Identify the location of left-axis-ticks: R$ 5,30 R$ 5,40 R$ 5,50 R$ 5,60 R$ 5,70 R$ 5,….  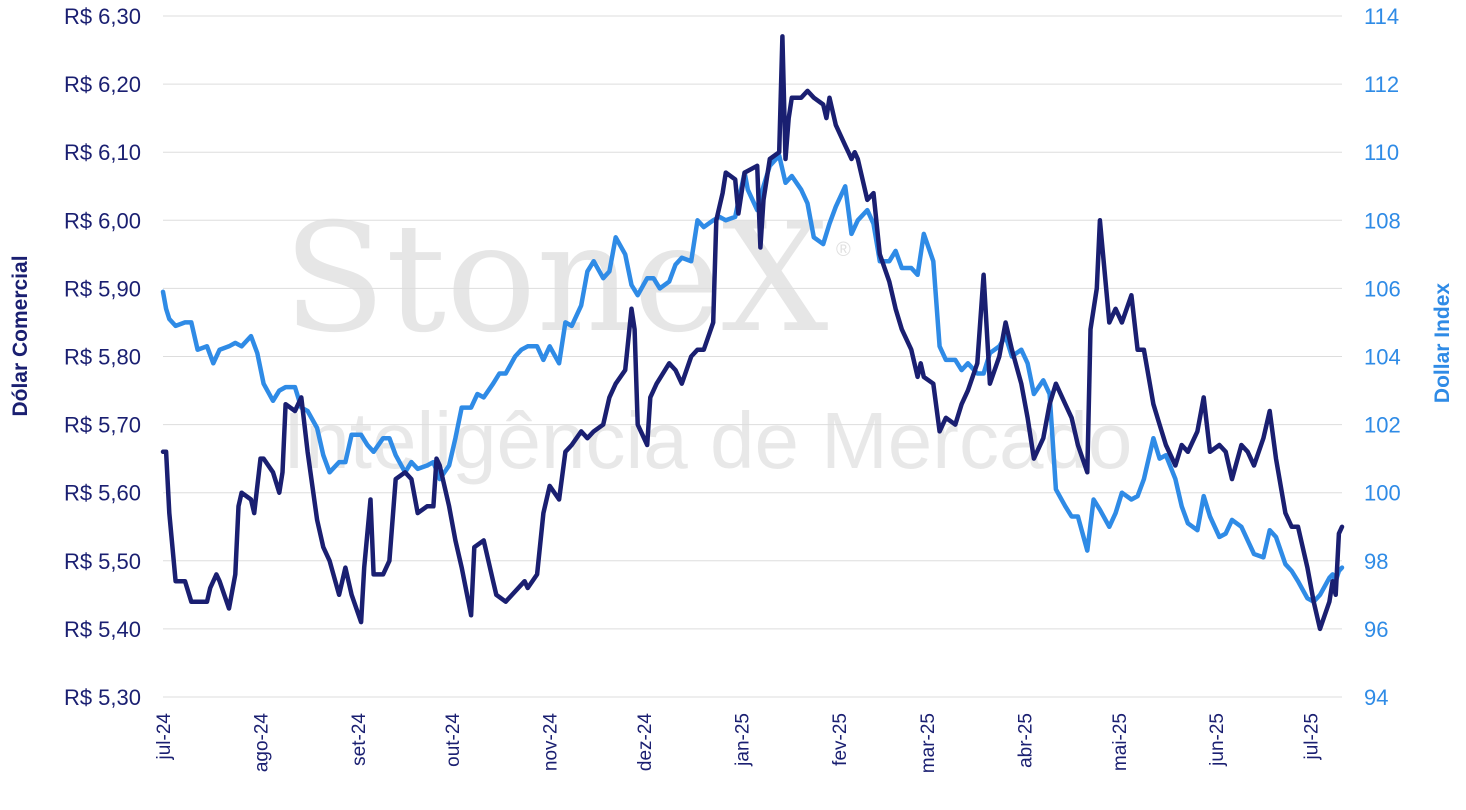
(102, 357).